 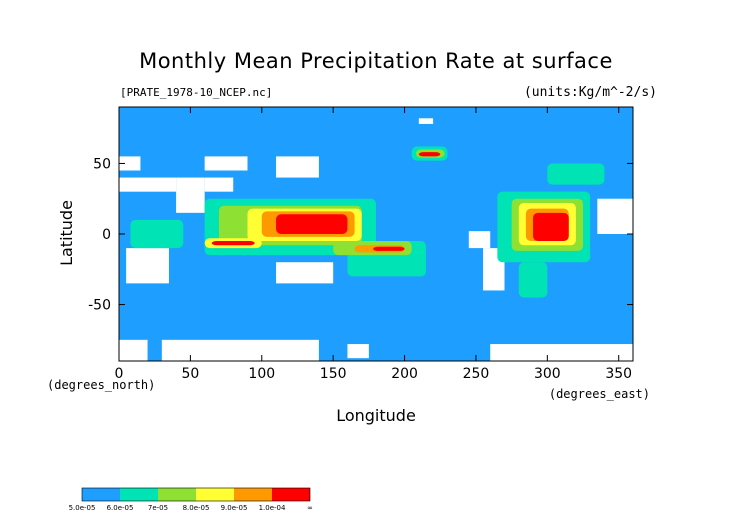 I want to click on x-tick-label: 350, so click(x=618, y=374).